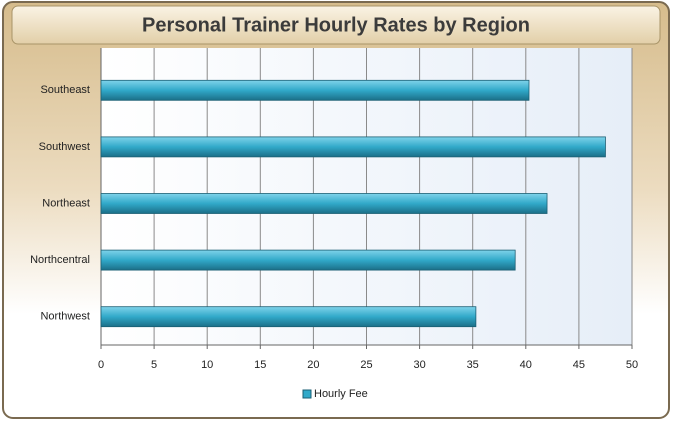 Image resolution: width=675 pixels, height=428 pixels. I want to click on x-tick-label: 40, so click(526, 365).